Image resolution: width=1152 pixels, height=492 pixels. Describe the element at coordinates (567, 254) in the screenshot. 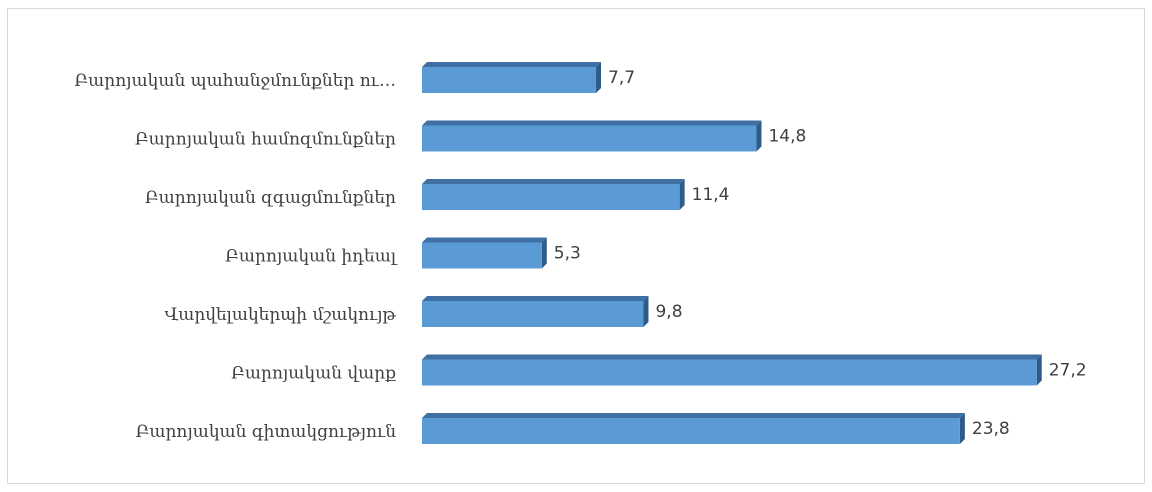

I see `data-label: 5,3` at that location.